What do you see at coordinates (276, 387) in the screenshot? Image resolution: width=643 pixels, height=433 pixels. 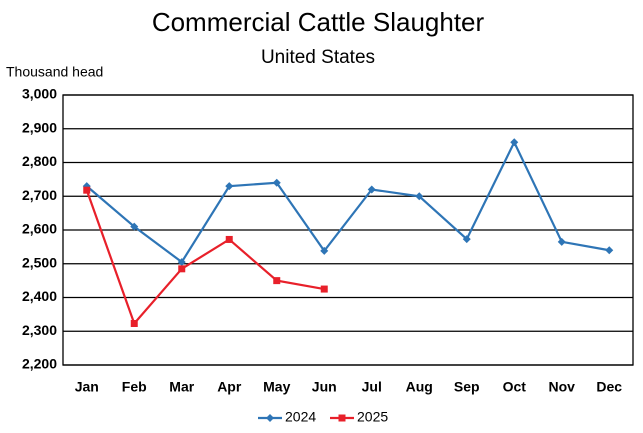 I see `x-tick-label: May` at bounding box center [276, 387].